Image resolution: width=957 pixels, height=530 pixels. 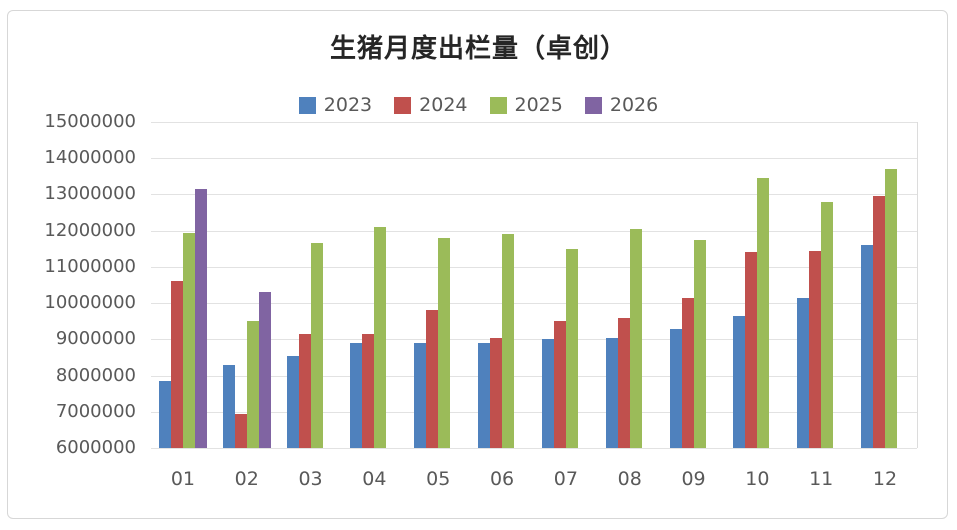 What do you see at coordinates (885, 479) in the screenshot?
I see `x-tick-label-12: 12` at bounding box center [885, 479].